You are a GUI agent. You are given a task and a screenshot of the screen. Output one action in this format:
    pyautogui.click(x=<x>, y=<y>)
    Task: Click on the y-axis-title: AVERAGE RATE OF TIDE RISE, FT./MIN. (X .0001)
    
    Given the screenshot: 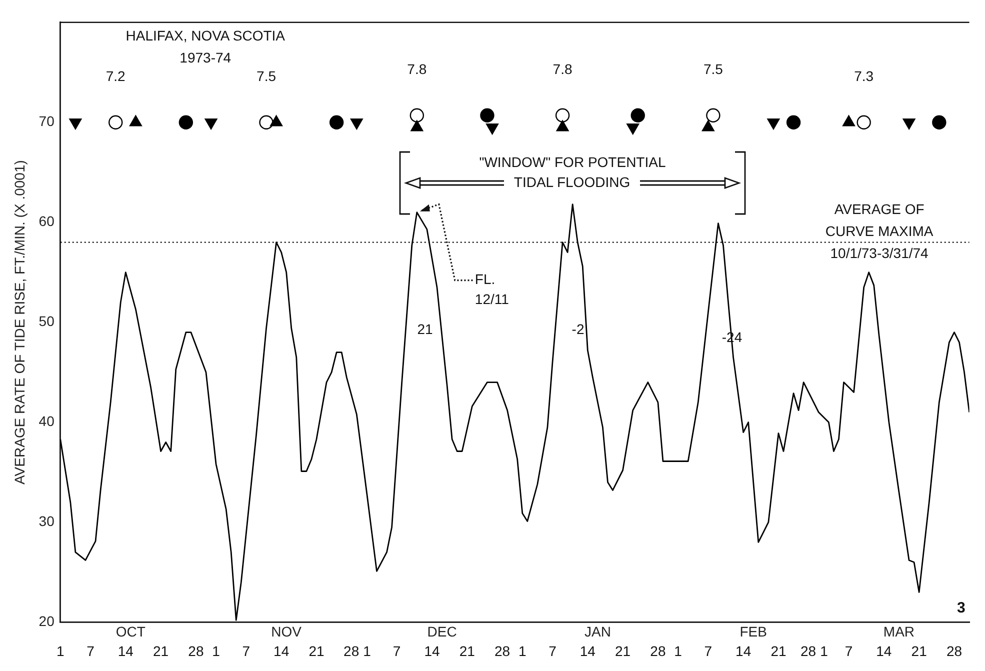 What is the action you would take?
    pyautogui.click(x=19, y=322)
    